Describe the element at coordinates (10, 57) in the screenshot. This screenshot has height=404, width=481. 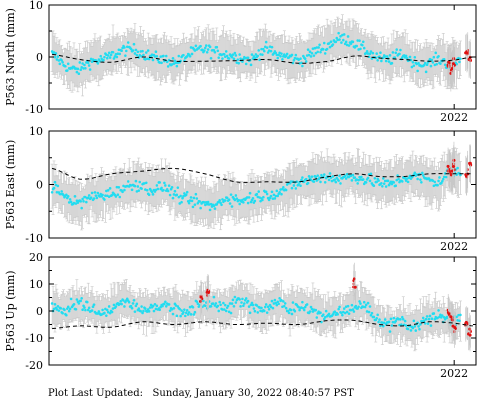
I see `y-axis-label: P563 North (mm)` at that location.